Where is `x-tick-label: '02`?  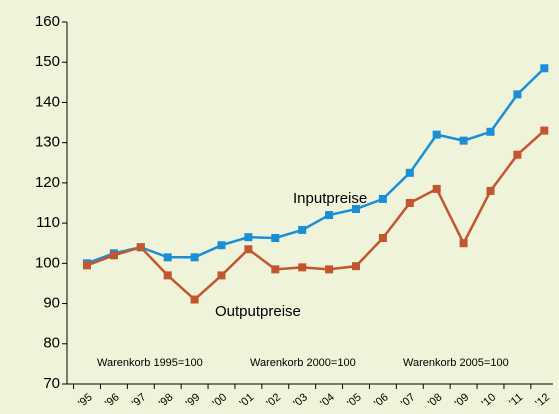 x-tick-label: '02 is located at coordinates (273, 400).